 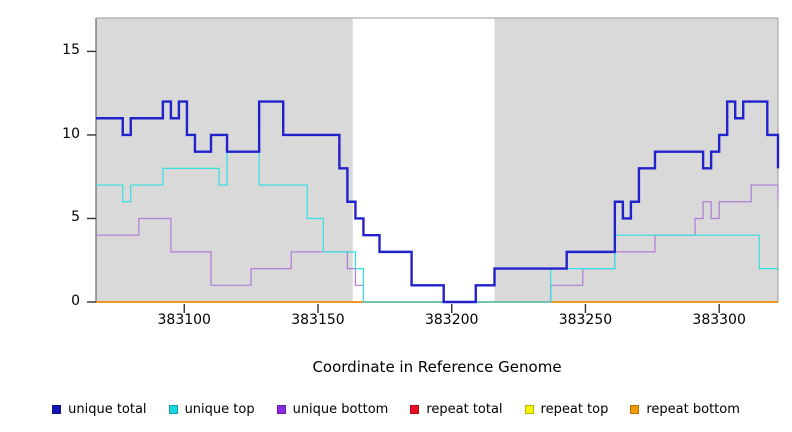 I want to click on x-tick-label-383150: 383150, so click(x=318, y=320).